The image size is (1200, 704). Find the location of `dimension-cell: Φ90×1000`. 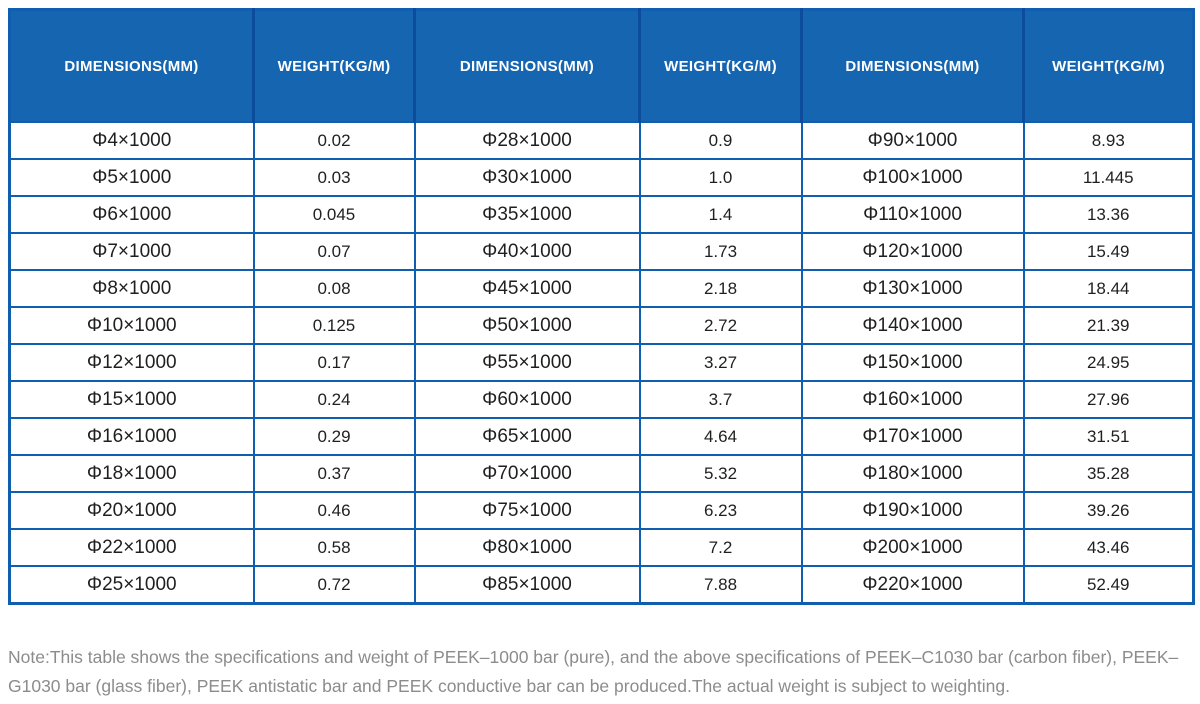

dimension-cell: Φ90×1000 is located at coordinates (912, 140).